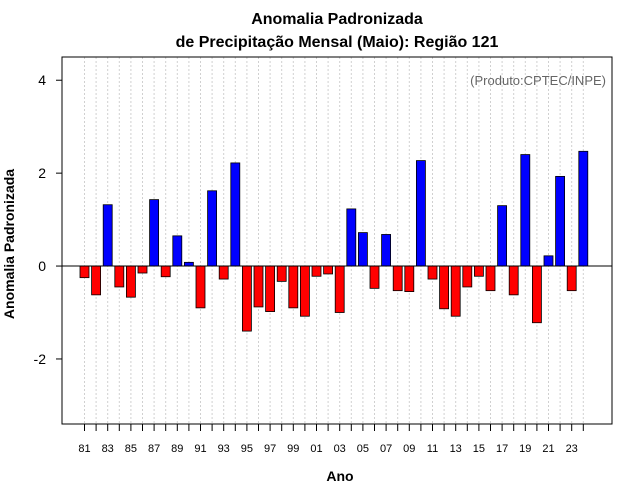 This screenshot has height=500, width=640. I want to click on x-tick-label: 21, so click(548, 449).